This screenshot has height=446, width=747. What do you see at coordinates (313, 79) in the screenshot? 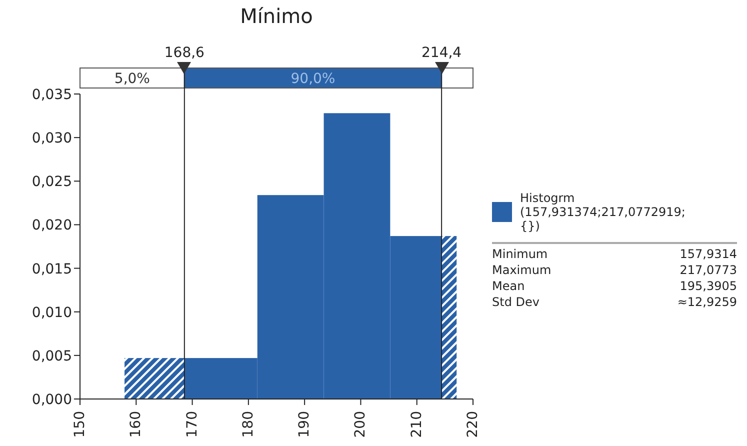
I see `text: 90,0%` at bounding box center [313, 79].